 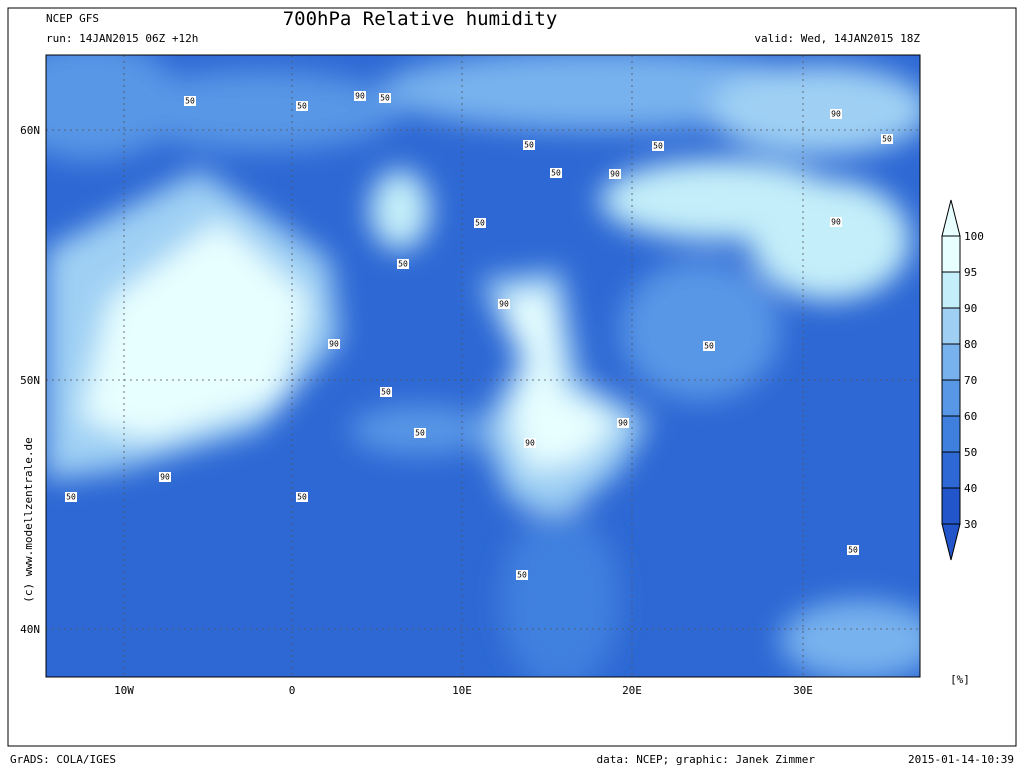 What do you see at coordinates (803, 690) in the screenshot?
I see `lon-label: 30E` at bounding box center [803, 690].